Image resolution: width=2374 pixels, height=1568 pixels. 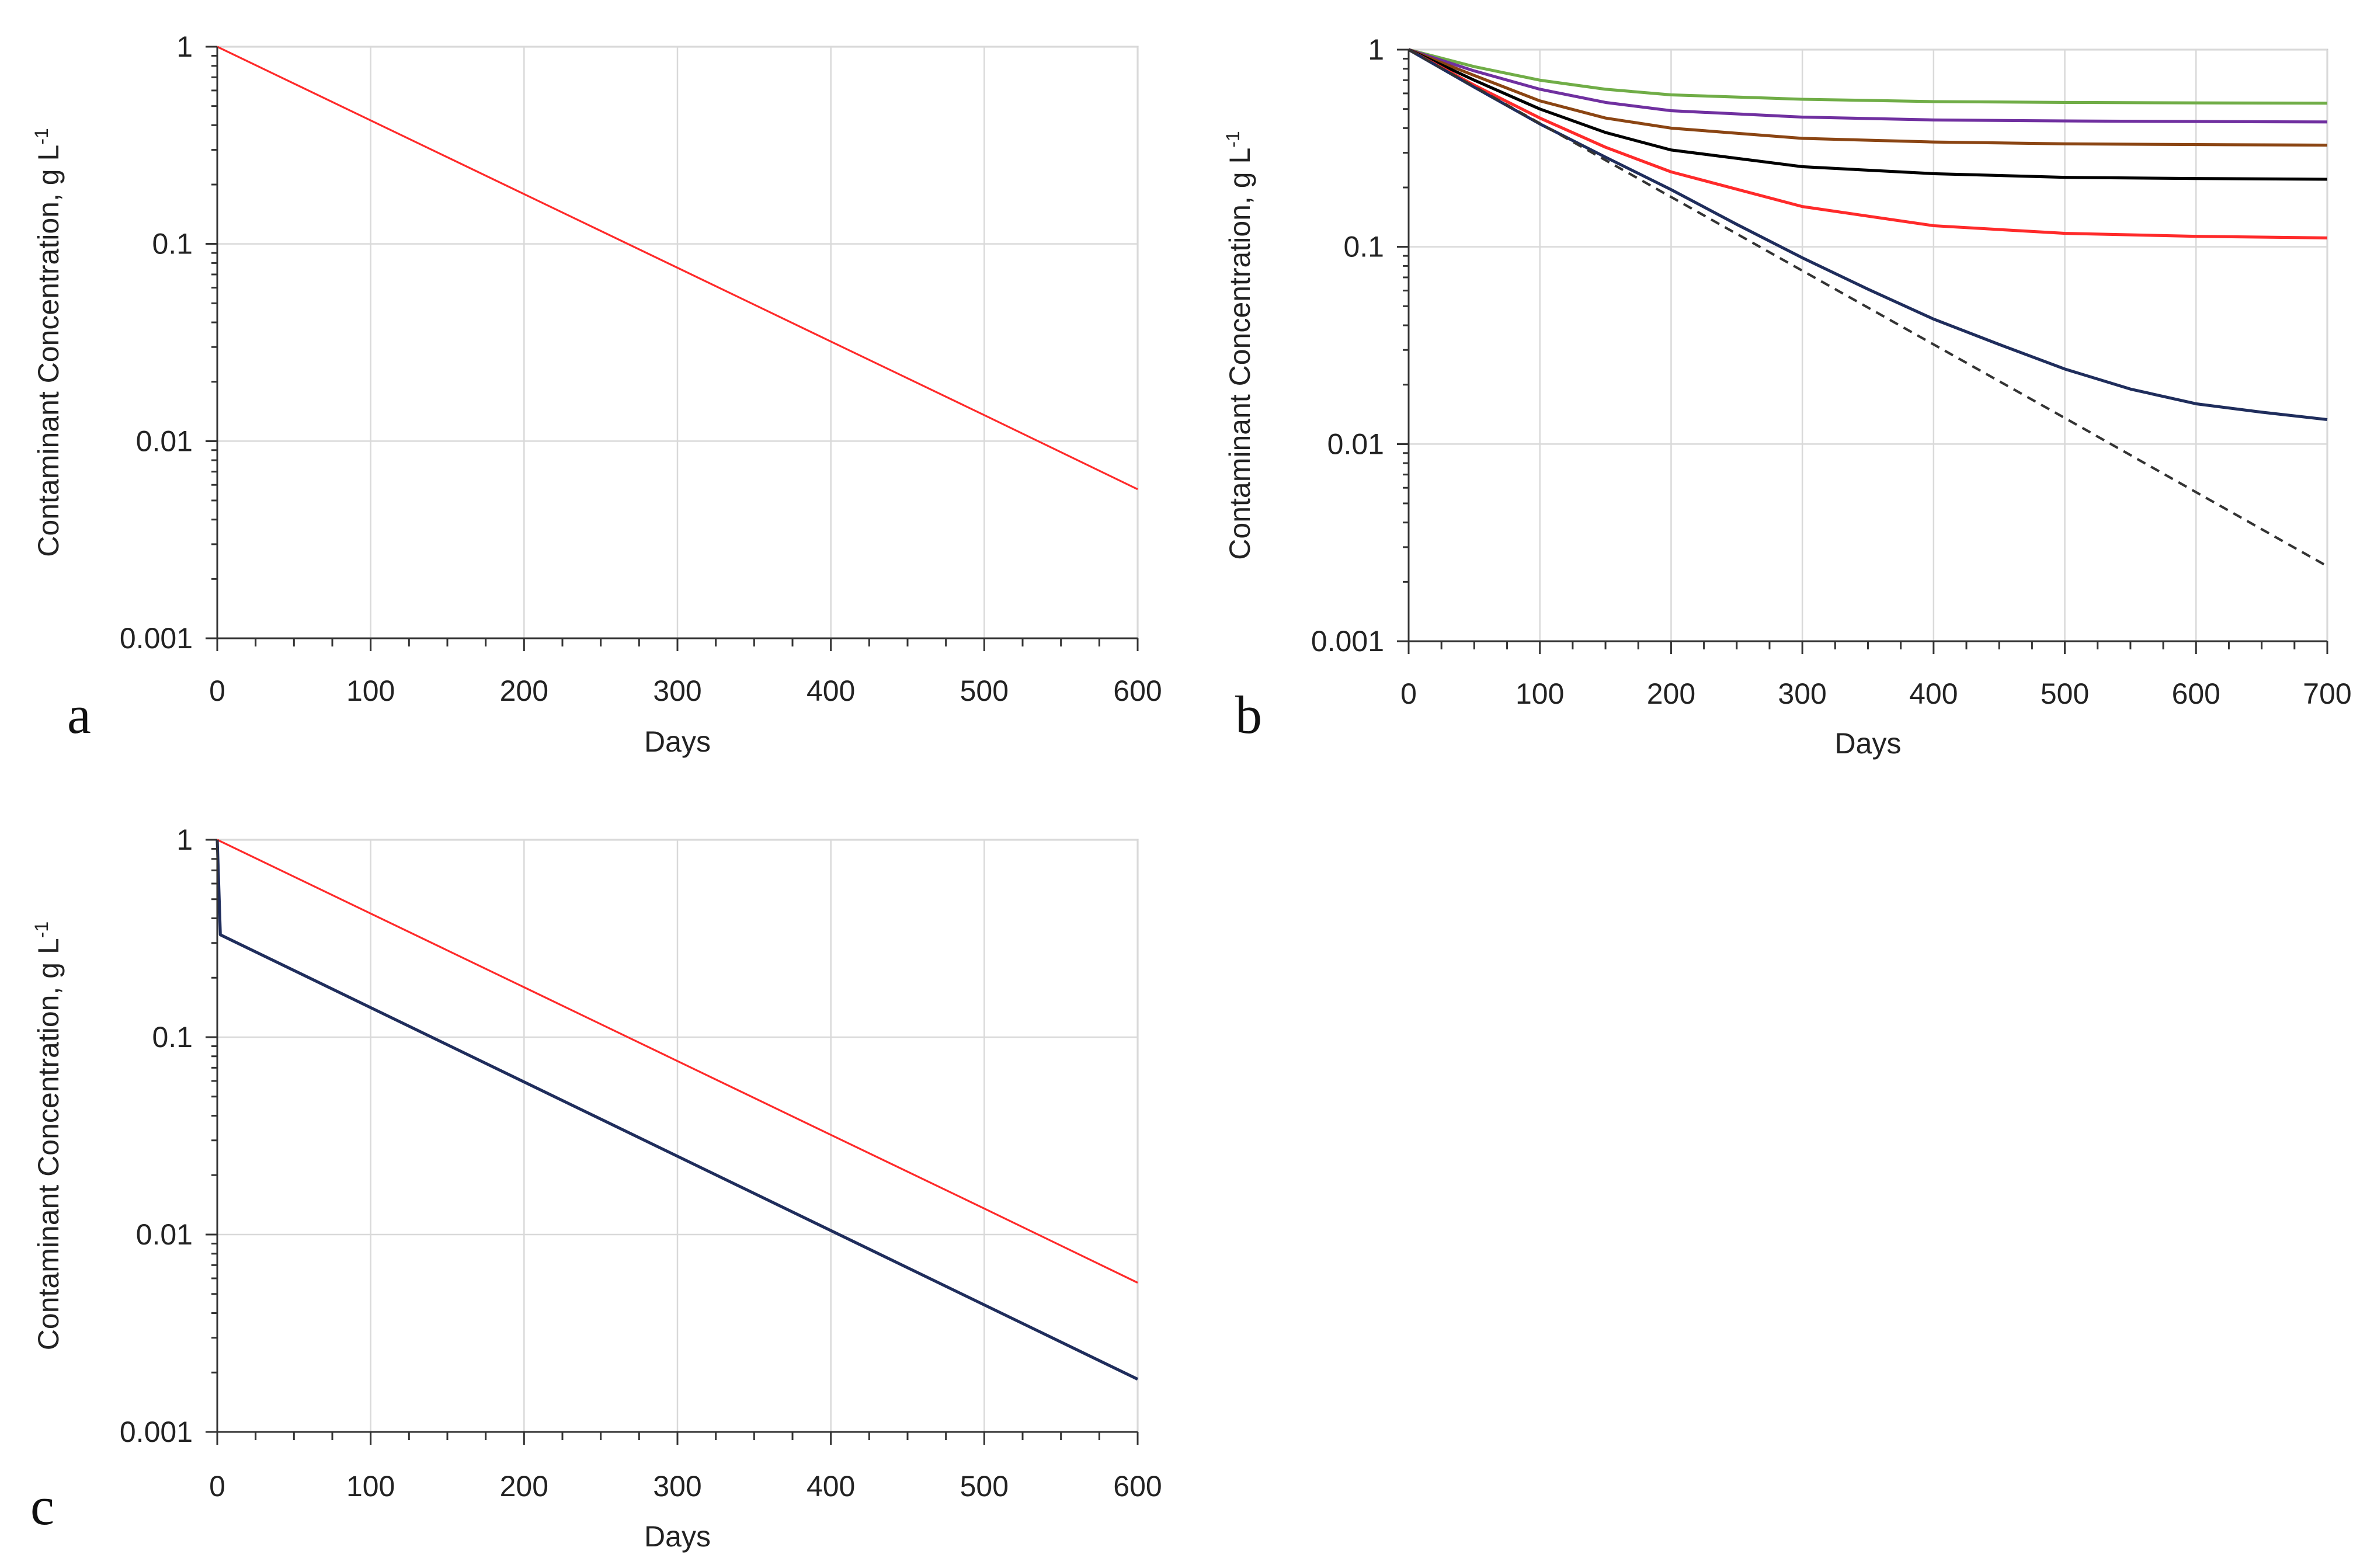 I want to click on y-axis-title-superscript-c: -1, so click(x=41, y=930).